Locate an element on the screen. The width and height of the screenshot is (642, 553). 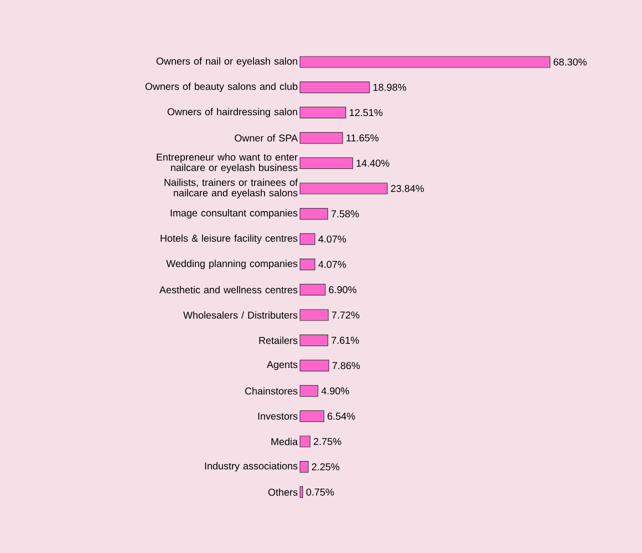
data-label: 7.58% is located at coordinates (345, 214).